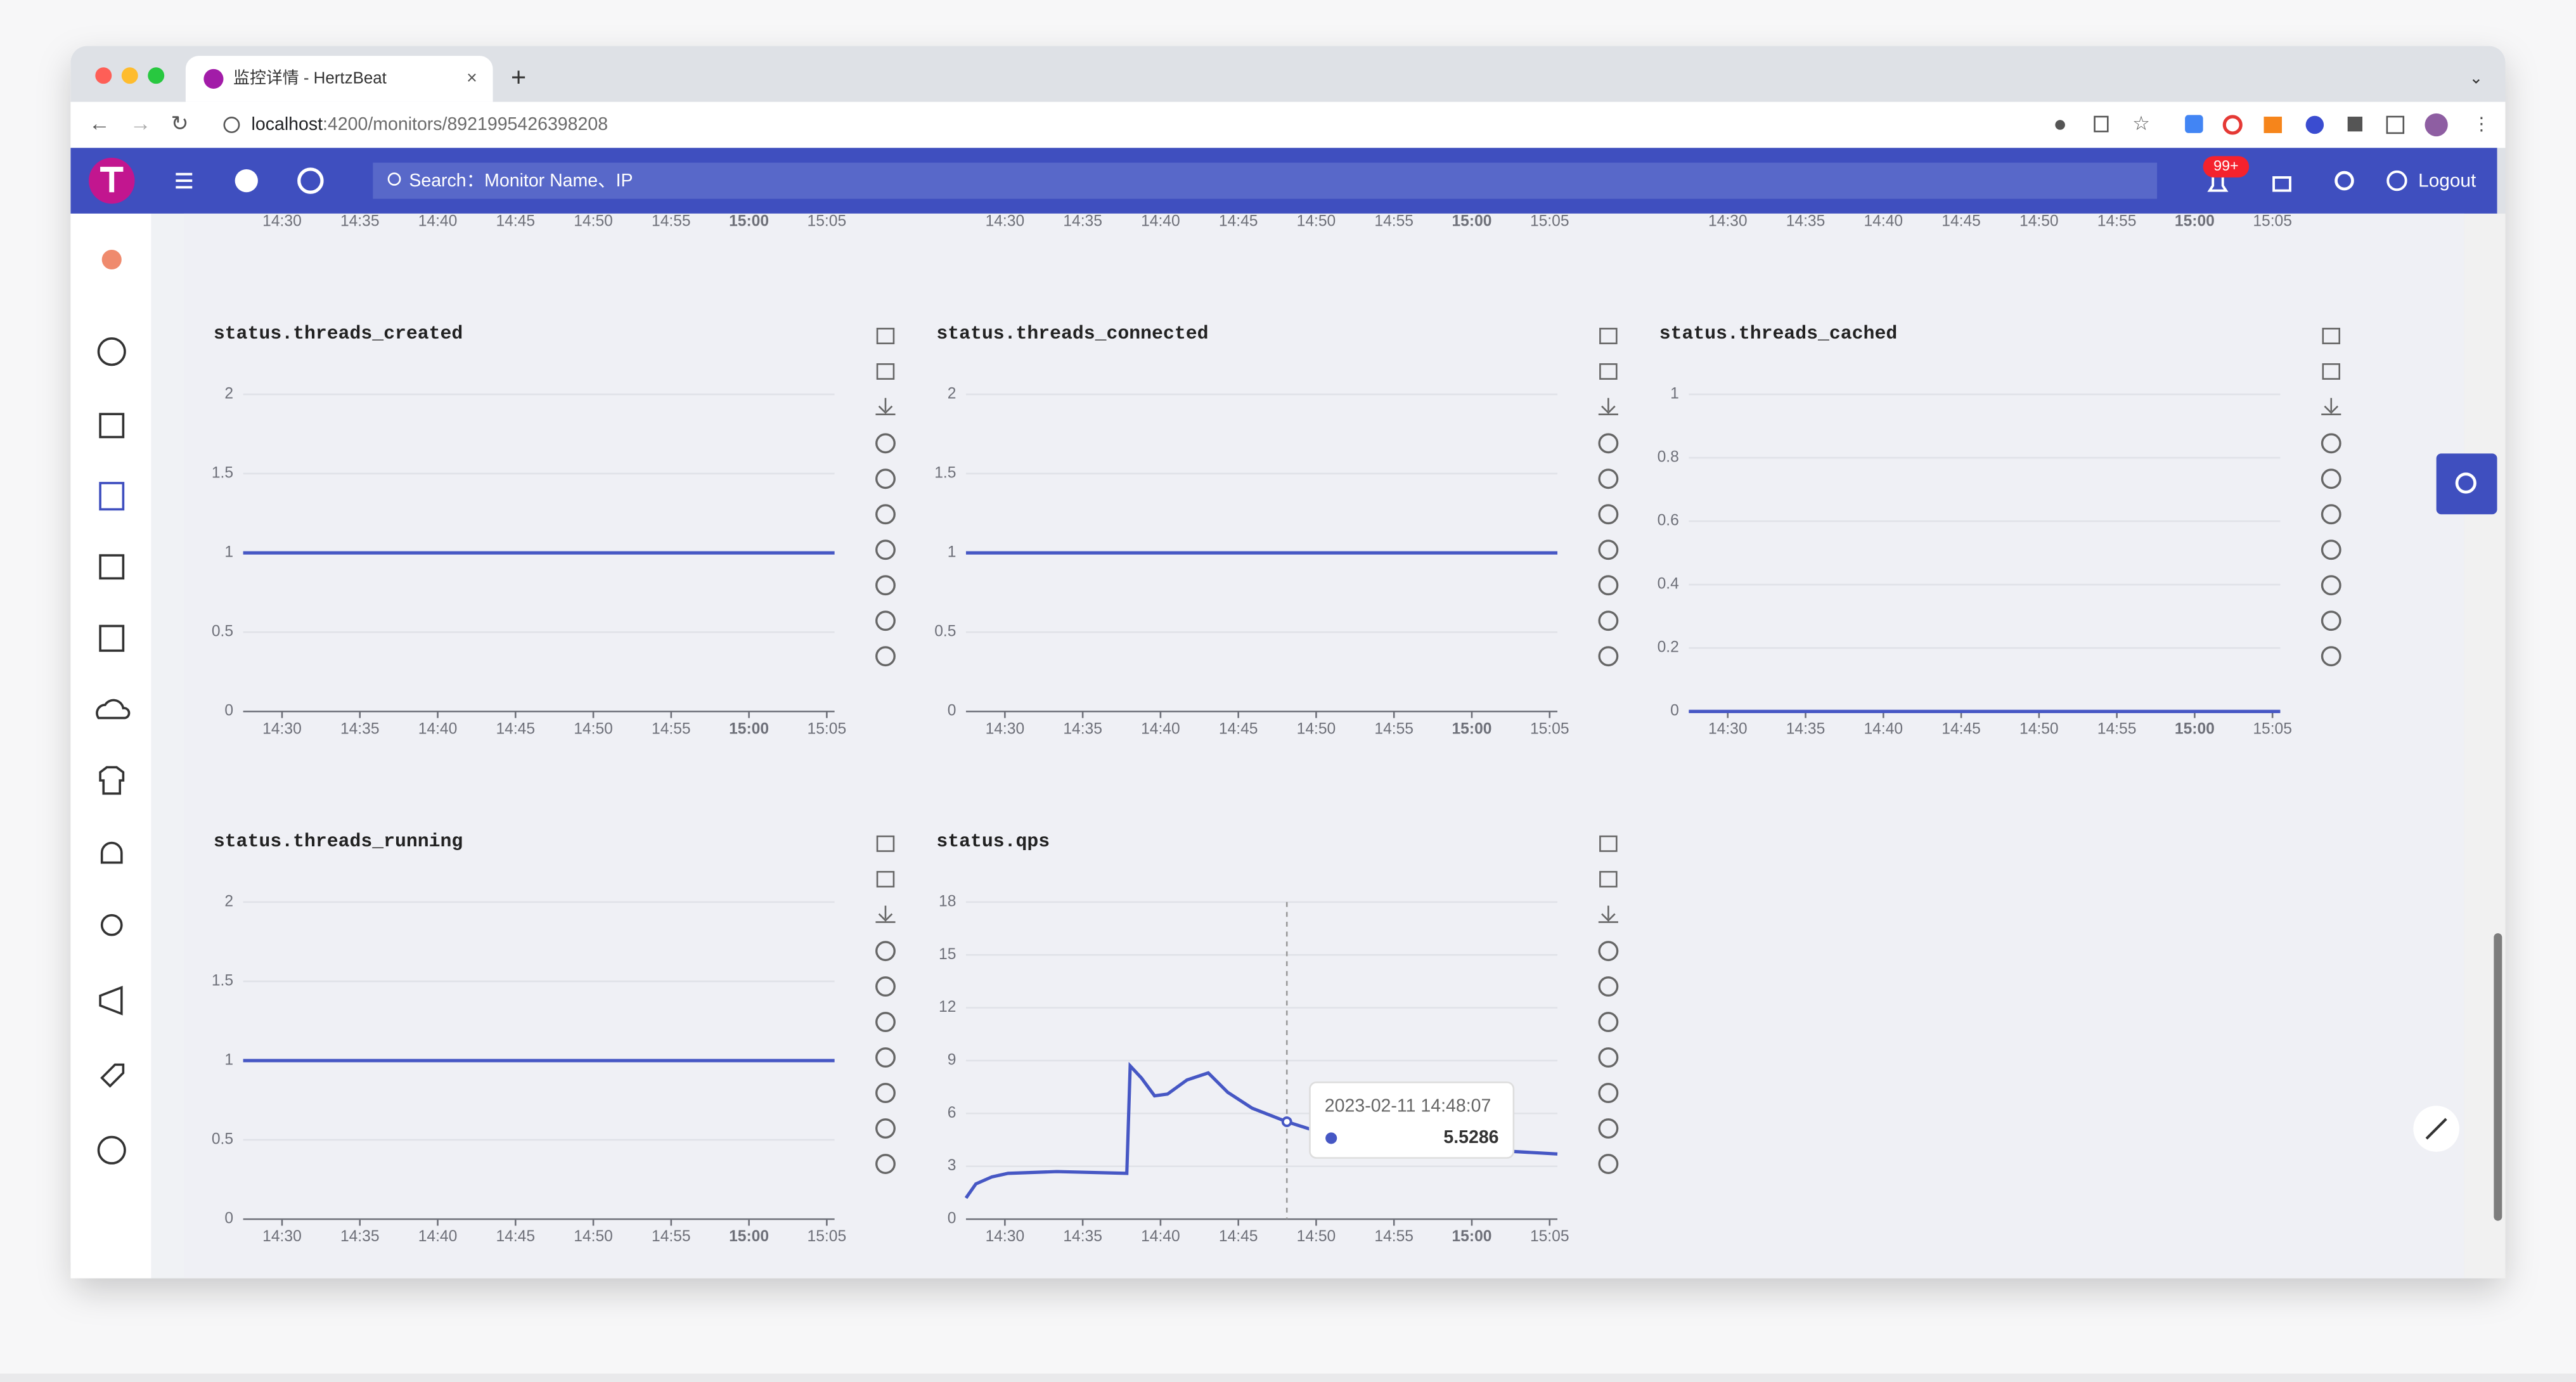  What do you see at coordinates (2476, 78) in the screenshot?
I see `tab-menu: ⌄` at bounding box center [2476, 78].